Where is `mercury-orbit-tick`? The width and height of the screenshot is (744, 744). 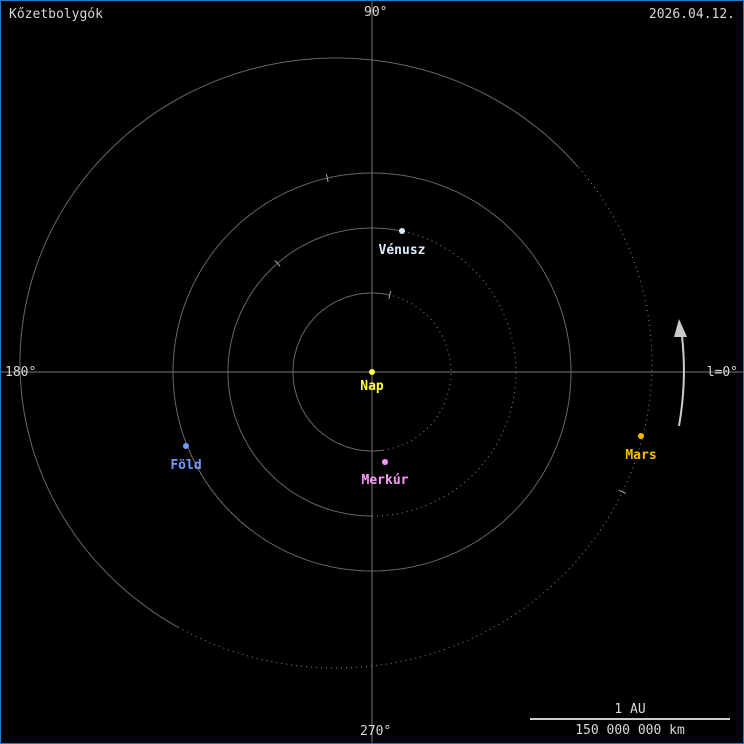
mercury-orbit-tick is located at coordinates (390, 295).